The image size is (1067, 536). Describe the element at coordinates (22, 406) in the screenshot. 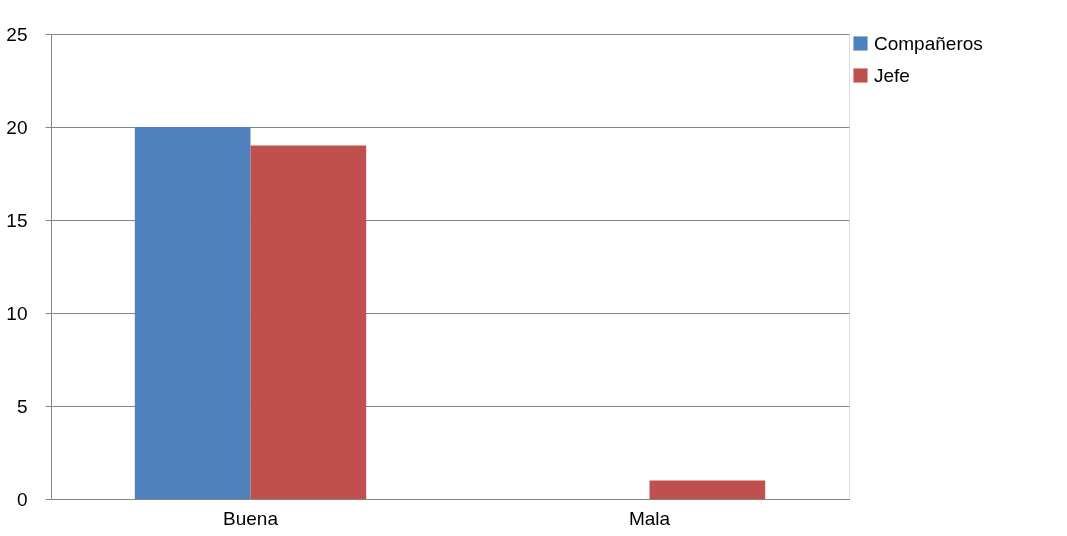

I see `y-tick-label: 5` at that location.